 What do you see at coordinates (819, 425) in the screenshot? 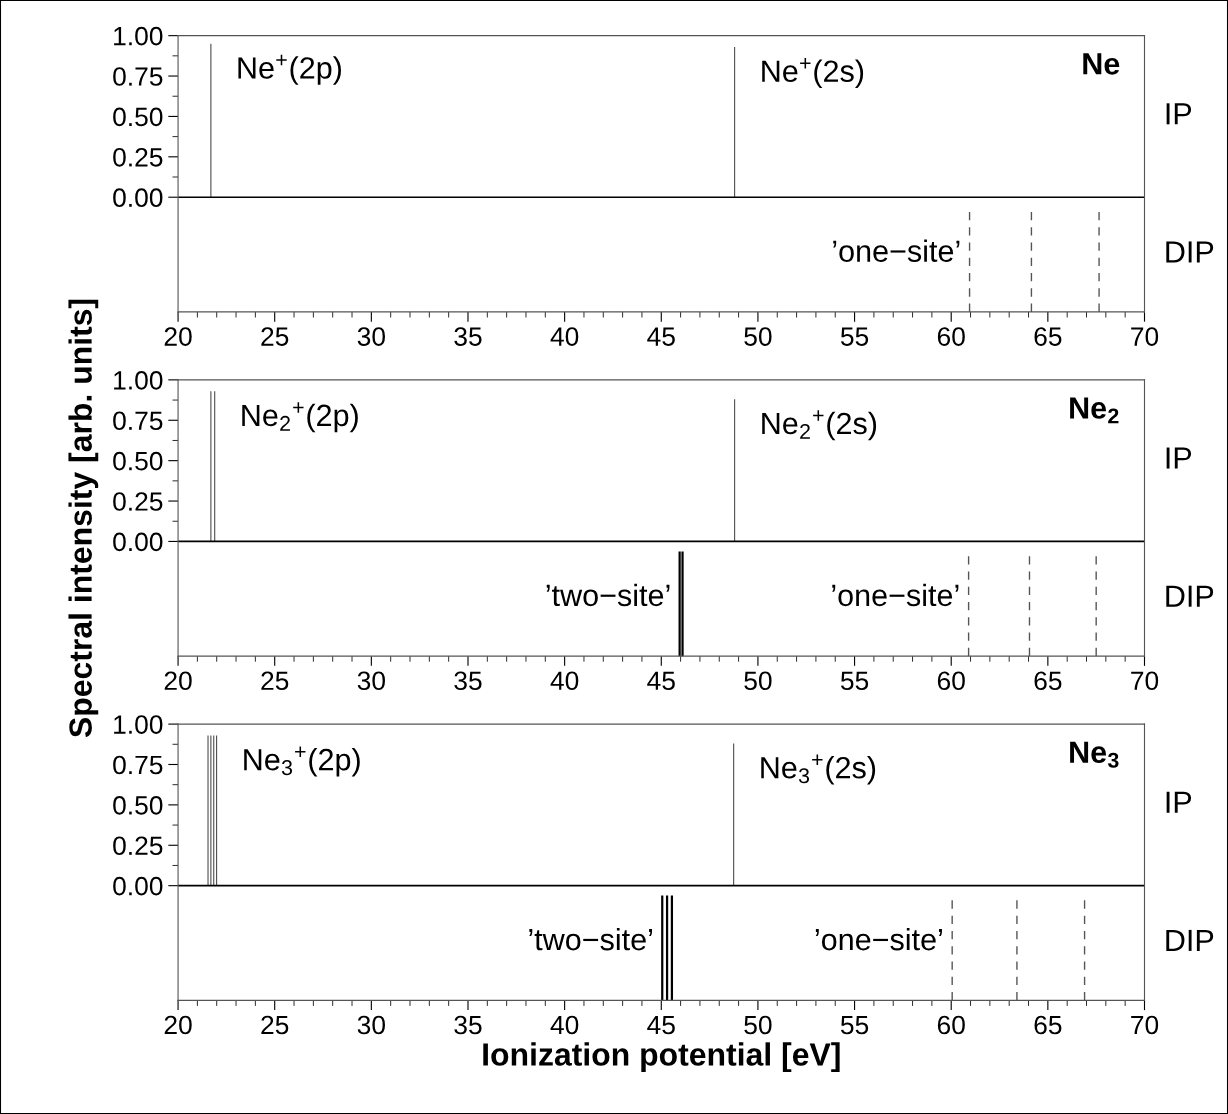
I see `annotation: Ne$_{2}$$^{+}$(2s)` at bounding box center [819, 425].